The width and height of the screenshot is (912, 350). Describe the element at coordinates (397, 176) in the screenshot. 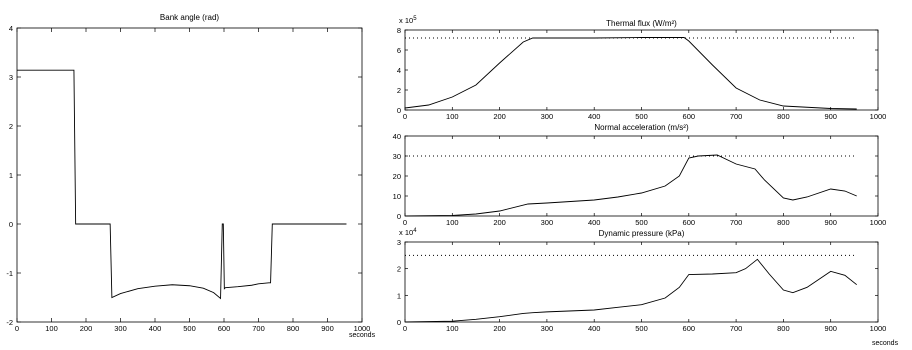

I see `y-tick-label: 20` at that location.